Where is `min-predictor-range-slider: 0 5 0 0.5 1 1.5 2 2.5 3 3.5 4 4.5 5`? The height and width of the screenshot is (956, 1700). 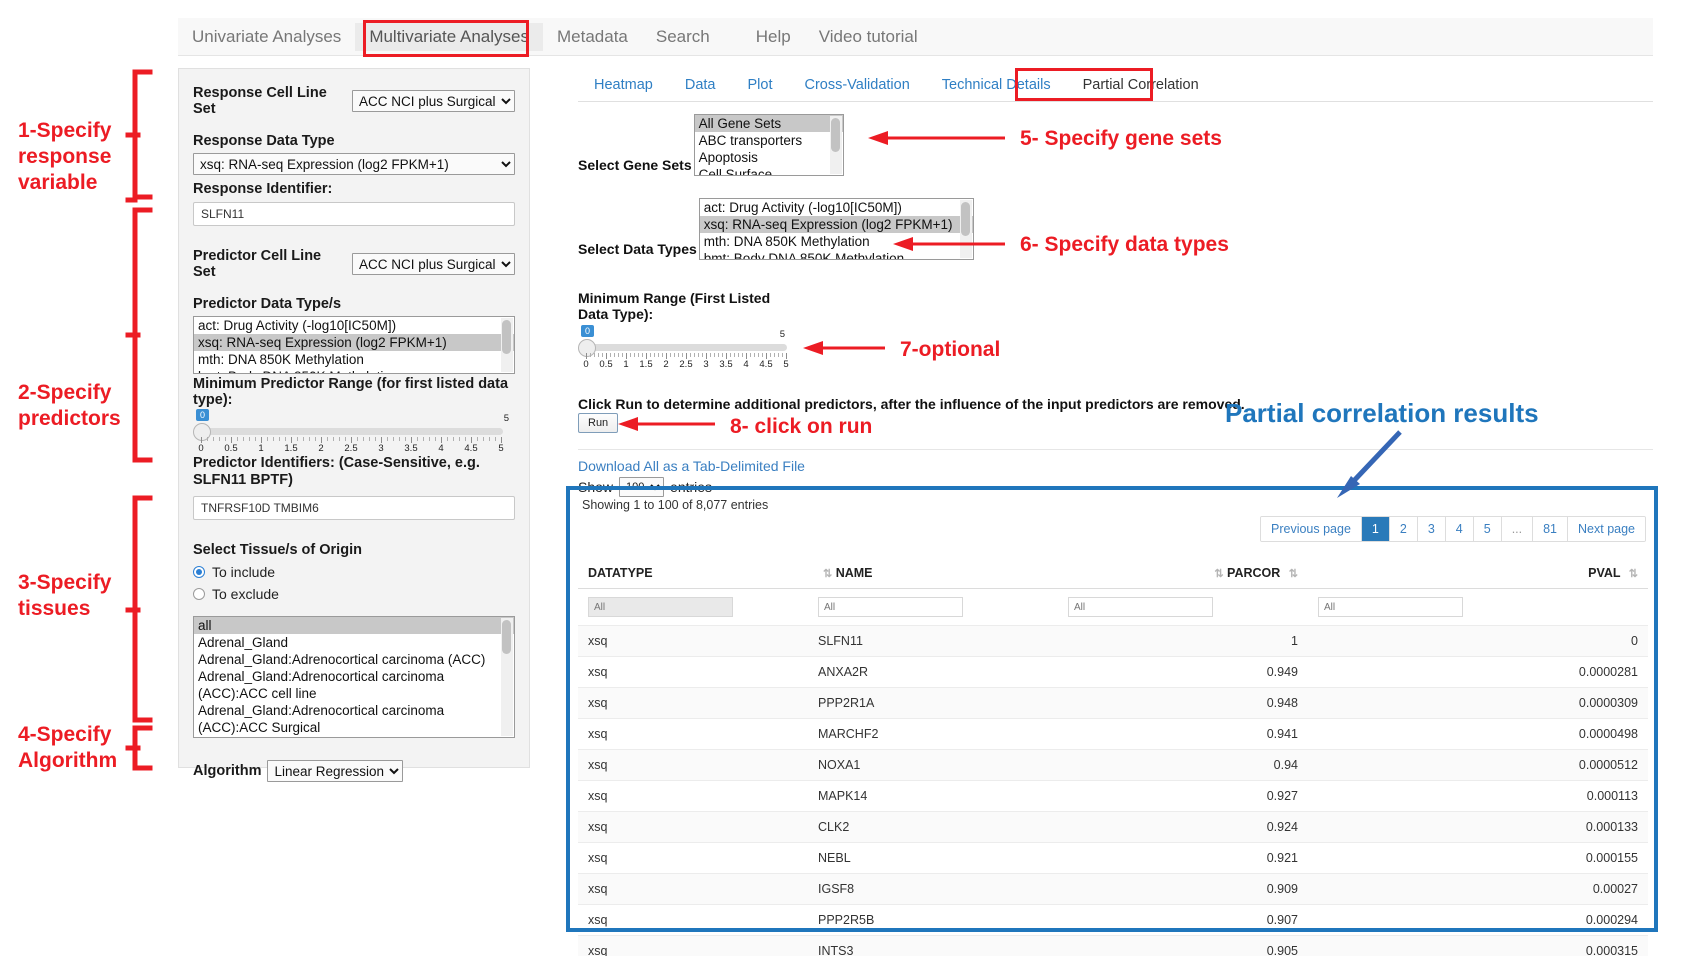 min-predictor-range-slider: 0 5 0 0.5 1 1.5 2 2.5 3 3.5 4 4.5 5 is located at coordinates (351, 431).